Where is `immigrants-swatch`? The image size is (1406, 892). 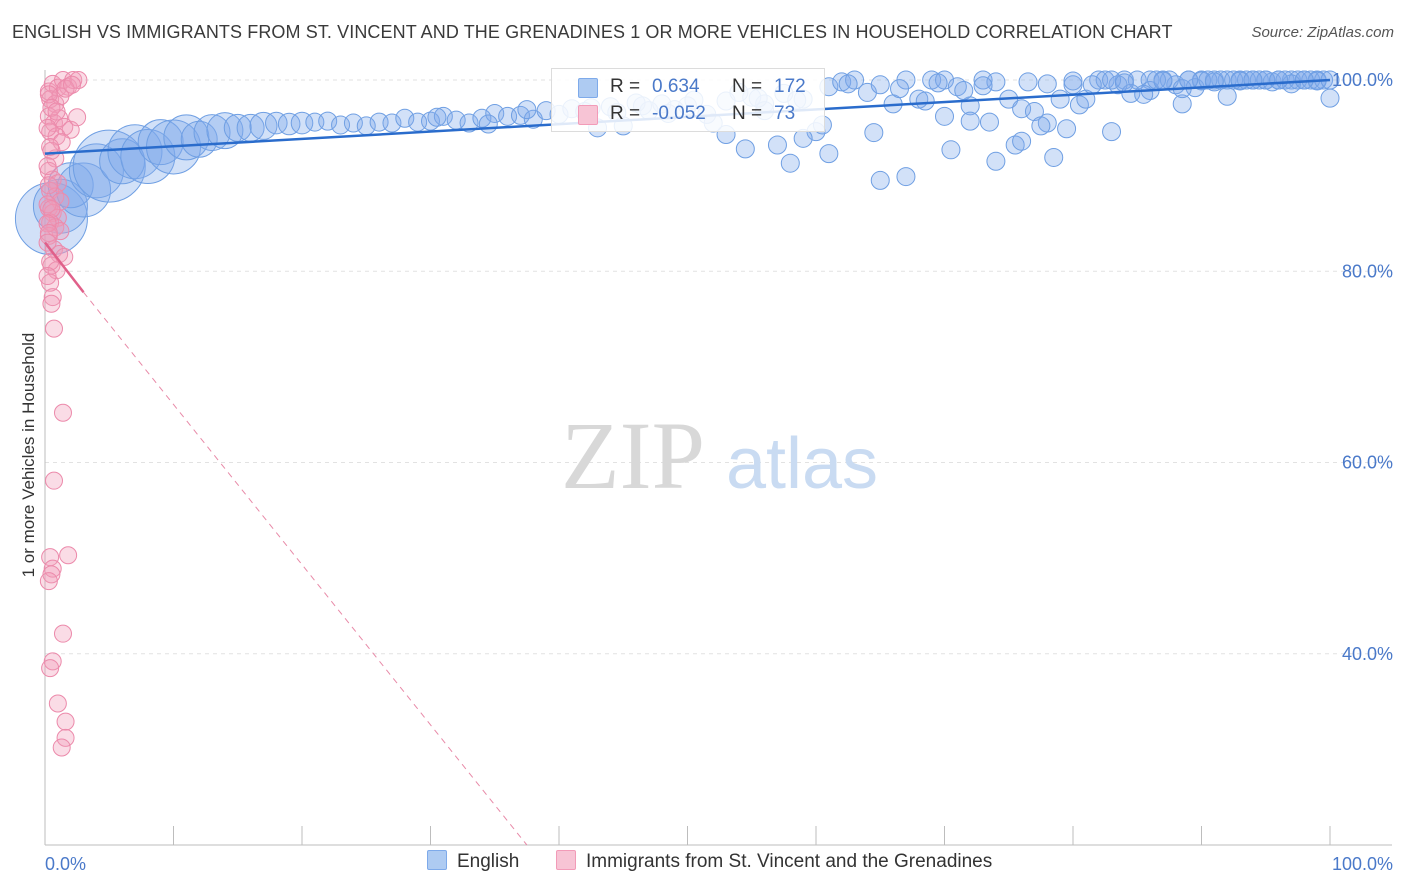
immigrants-swatch is located at coordinates (588, 115).